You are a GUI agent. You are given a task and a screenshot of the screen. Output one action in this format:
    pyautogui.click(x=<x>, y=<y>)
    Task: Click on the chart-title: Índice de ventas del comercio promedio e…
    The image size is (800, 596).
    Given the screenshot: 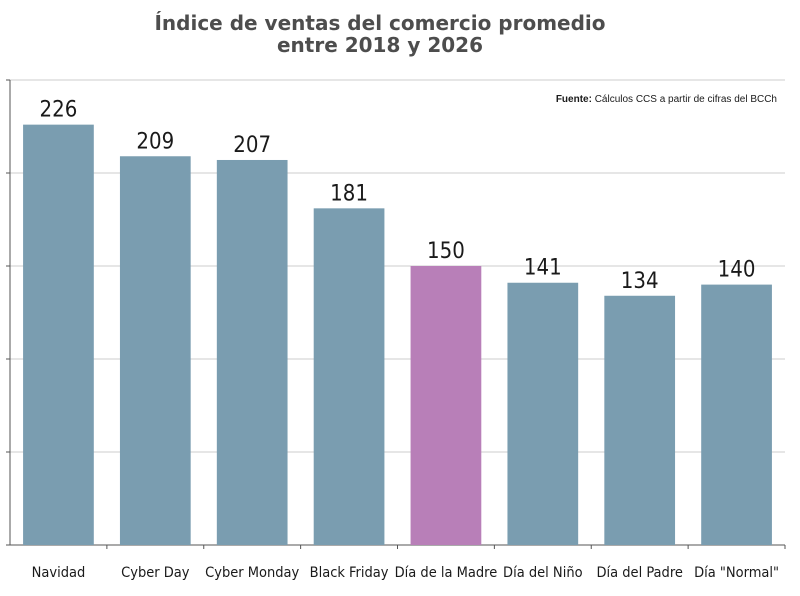 What is the action you would take?
    pyautogui.click(x=380, y=34)
    